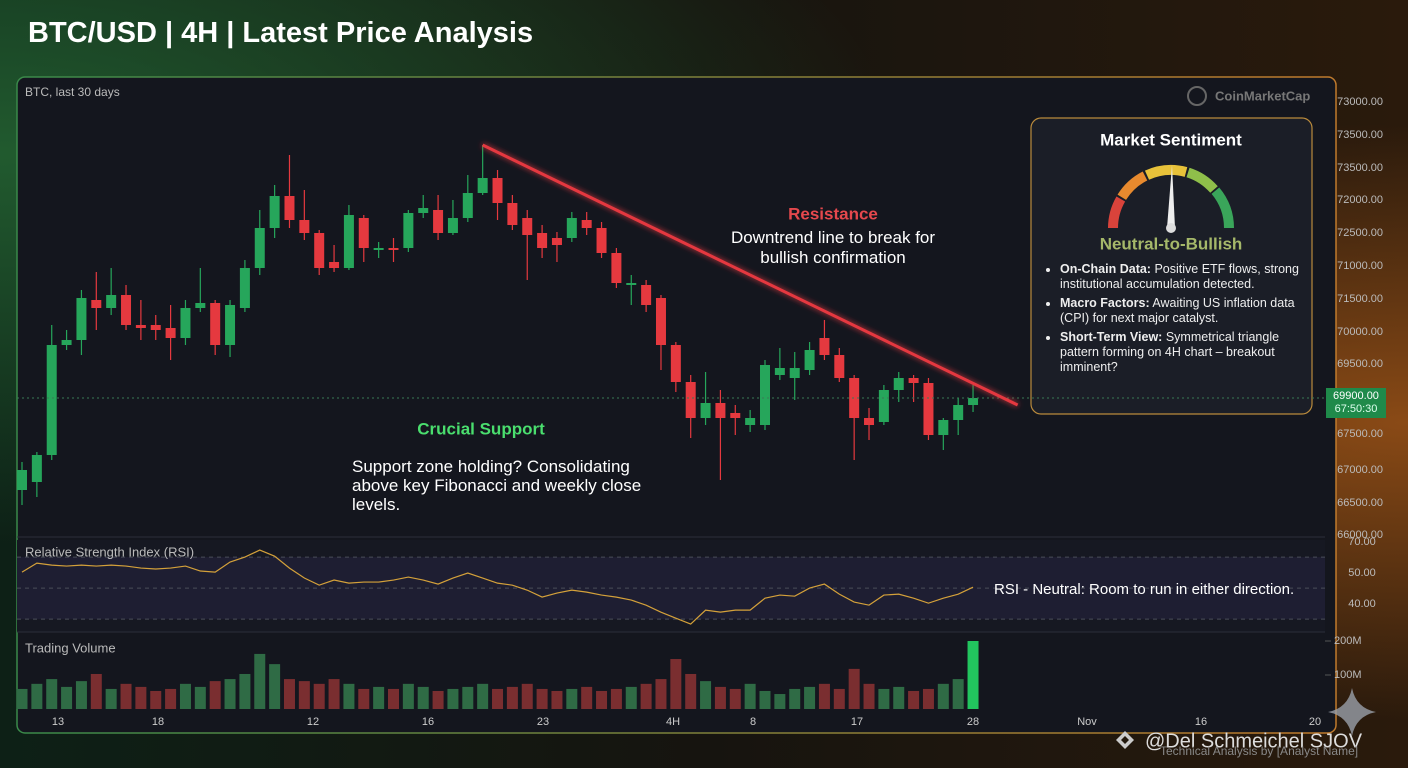  What do you see at coordinates (158, 722) in the screenshot?
I see `x-tick-label: 18` at bounding box center [158, 722].